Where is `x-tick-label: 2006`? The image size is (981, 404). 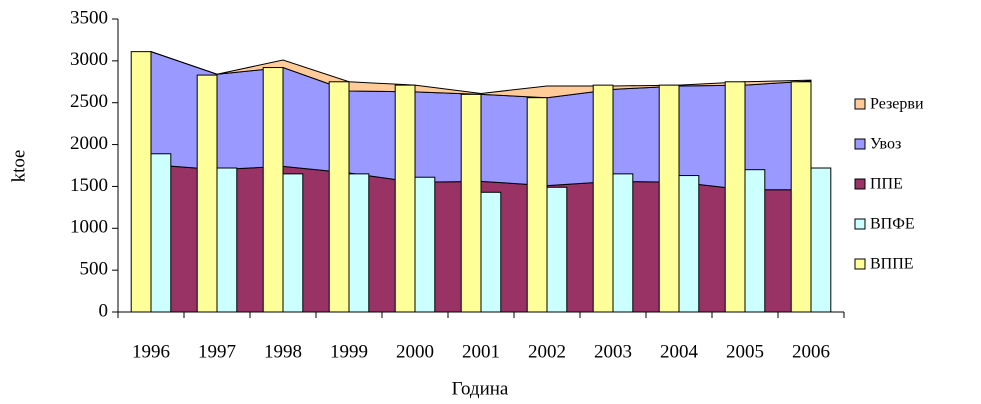
x-tick-label: 2006 is located at coordinates (811, 351).